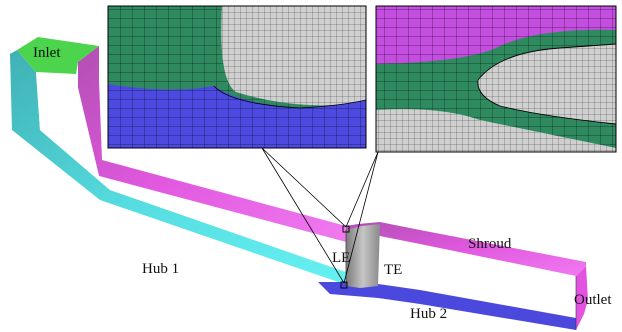 The image size is (622, 332). I want to click on inlet-face, so click(58, 55).